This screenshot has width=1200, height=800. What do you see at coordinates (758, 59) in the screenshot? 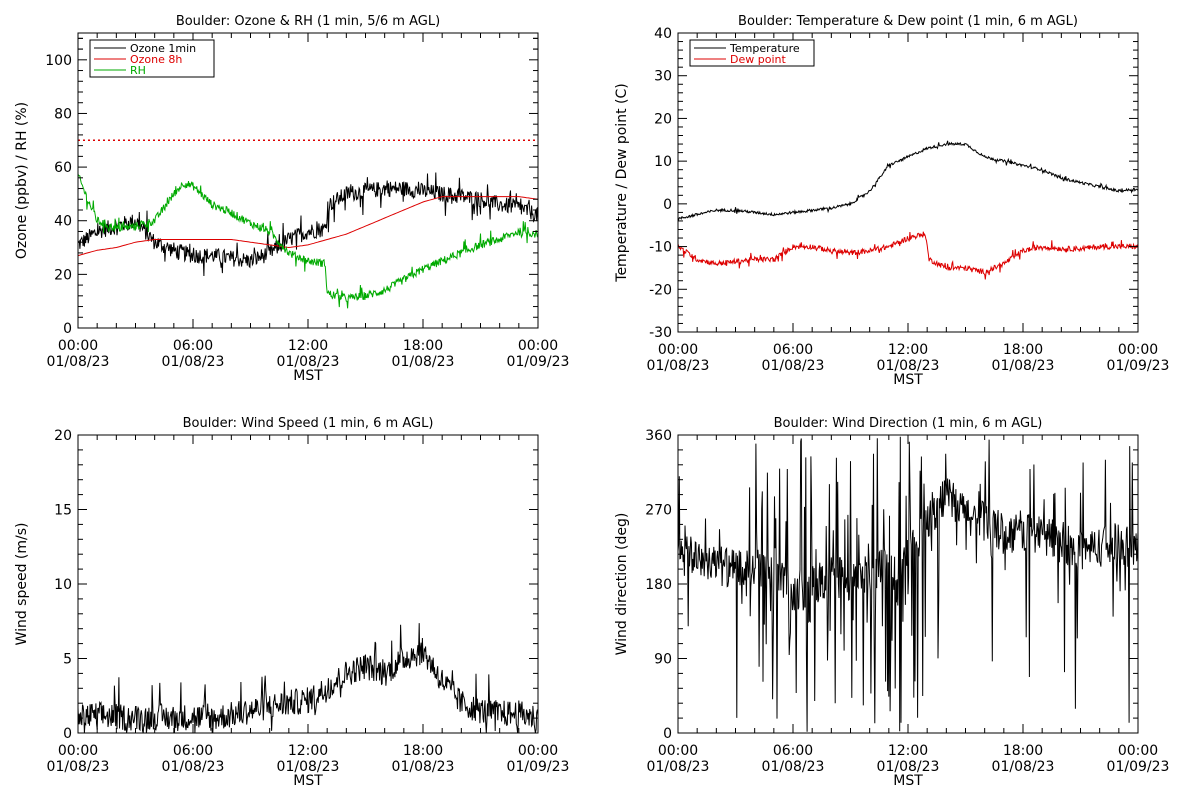
I see `legend-label: Dew point` at bounding box center [758, 59].